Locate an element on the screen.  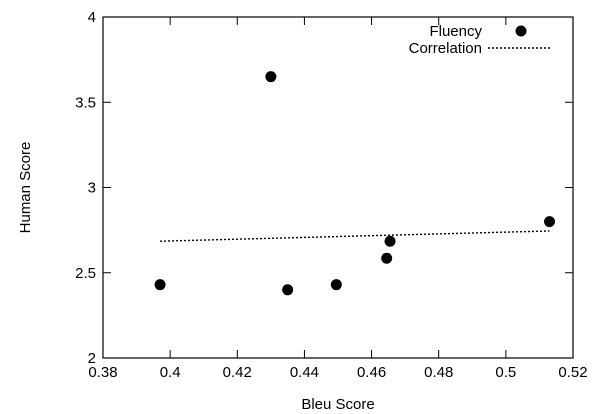
x-tick-label-5: 0.48 is located at coordinates (438, 372).